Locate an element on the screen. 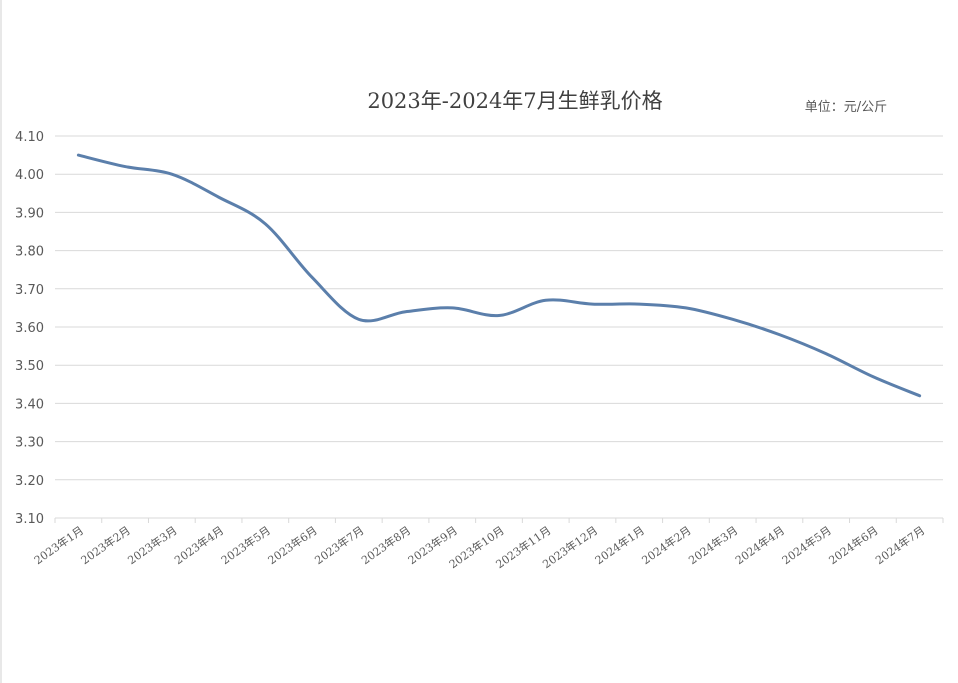 The image size is (958, 683). x-tick-label: 2023年6月 is located at coordinates (292, 545).